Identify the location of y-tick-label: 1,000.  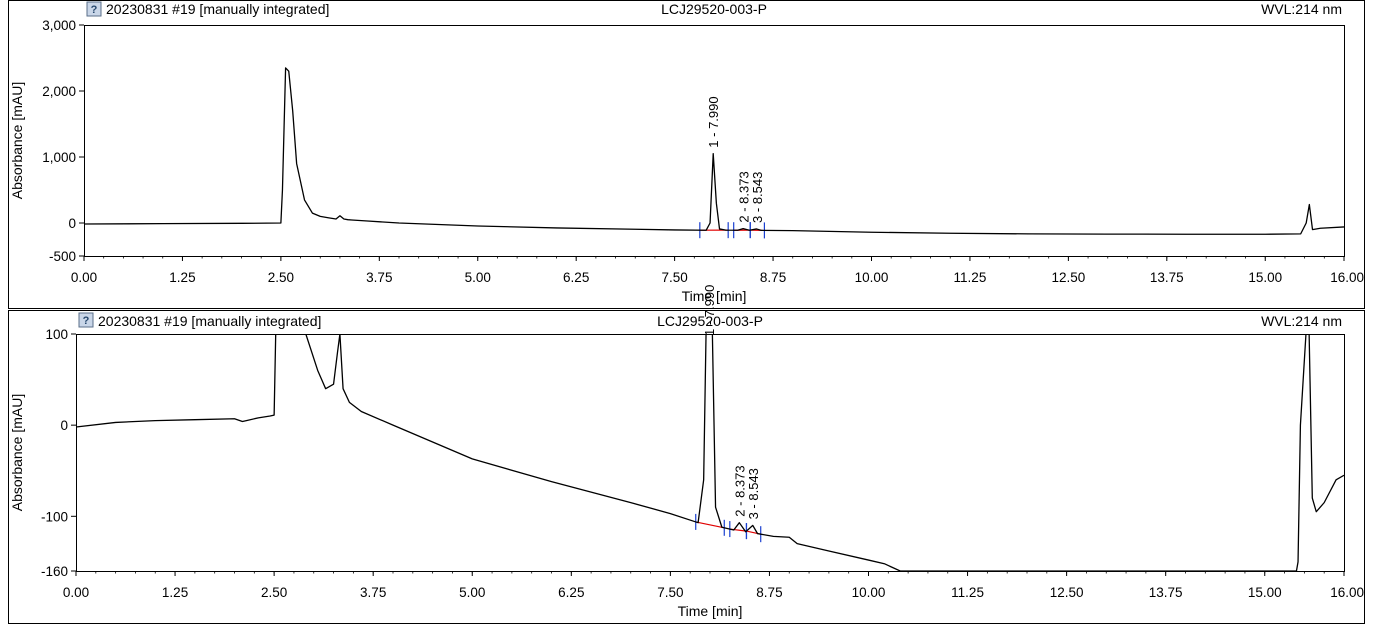
(59, 157).